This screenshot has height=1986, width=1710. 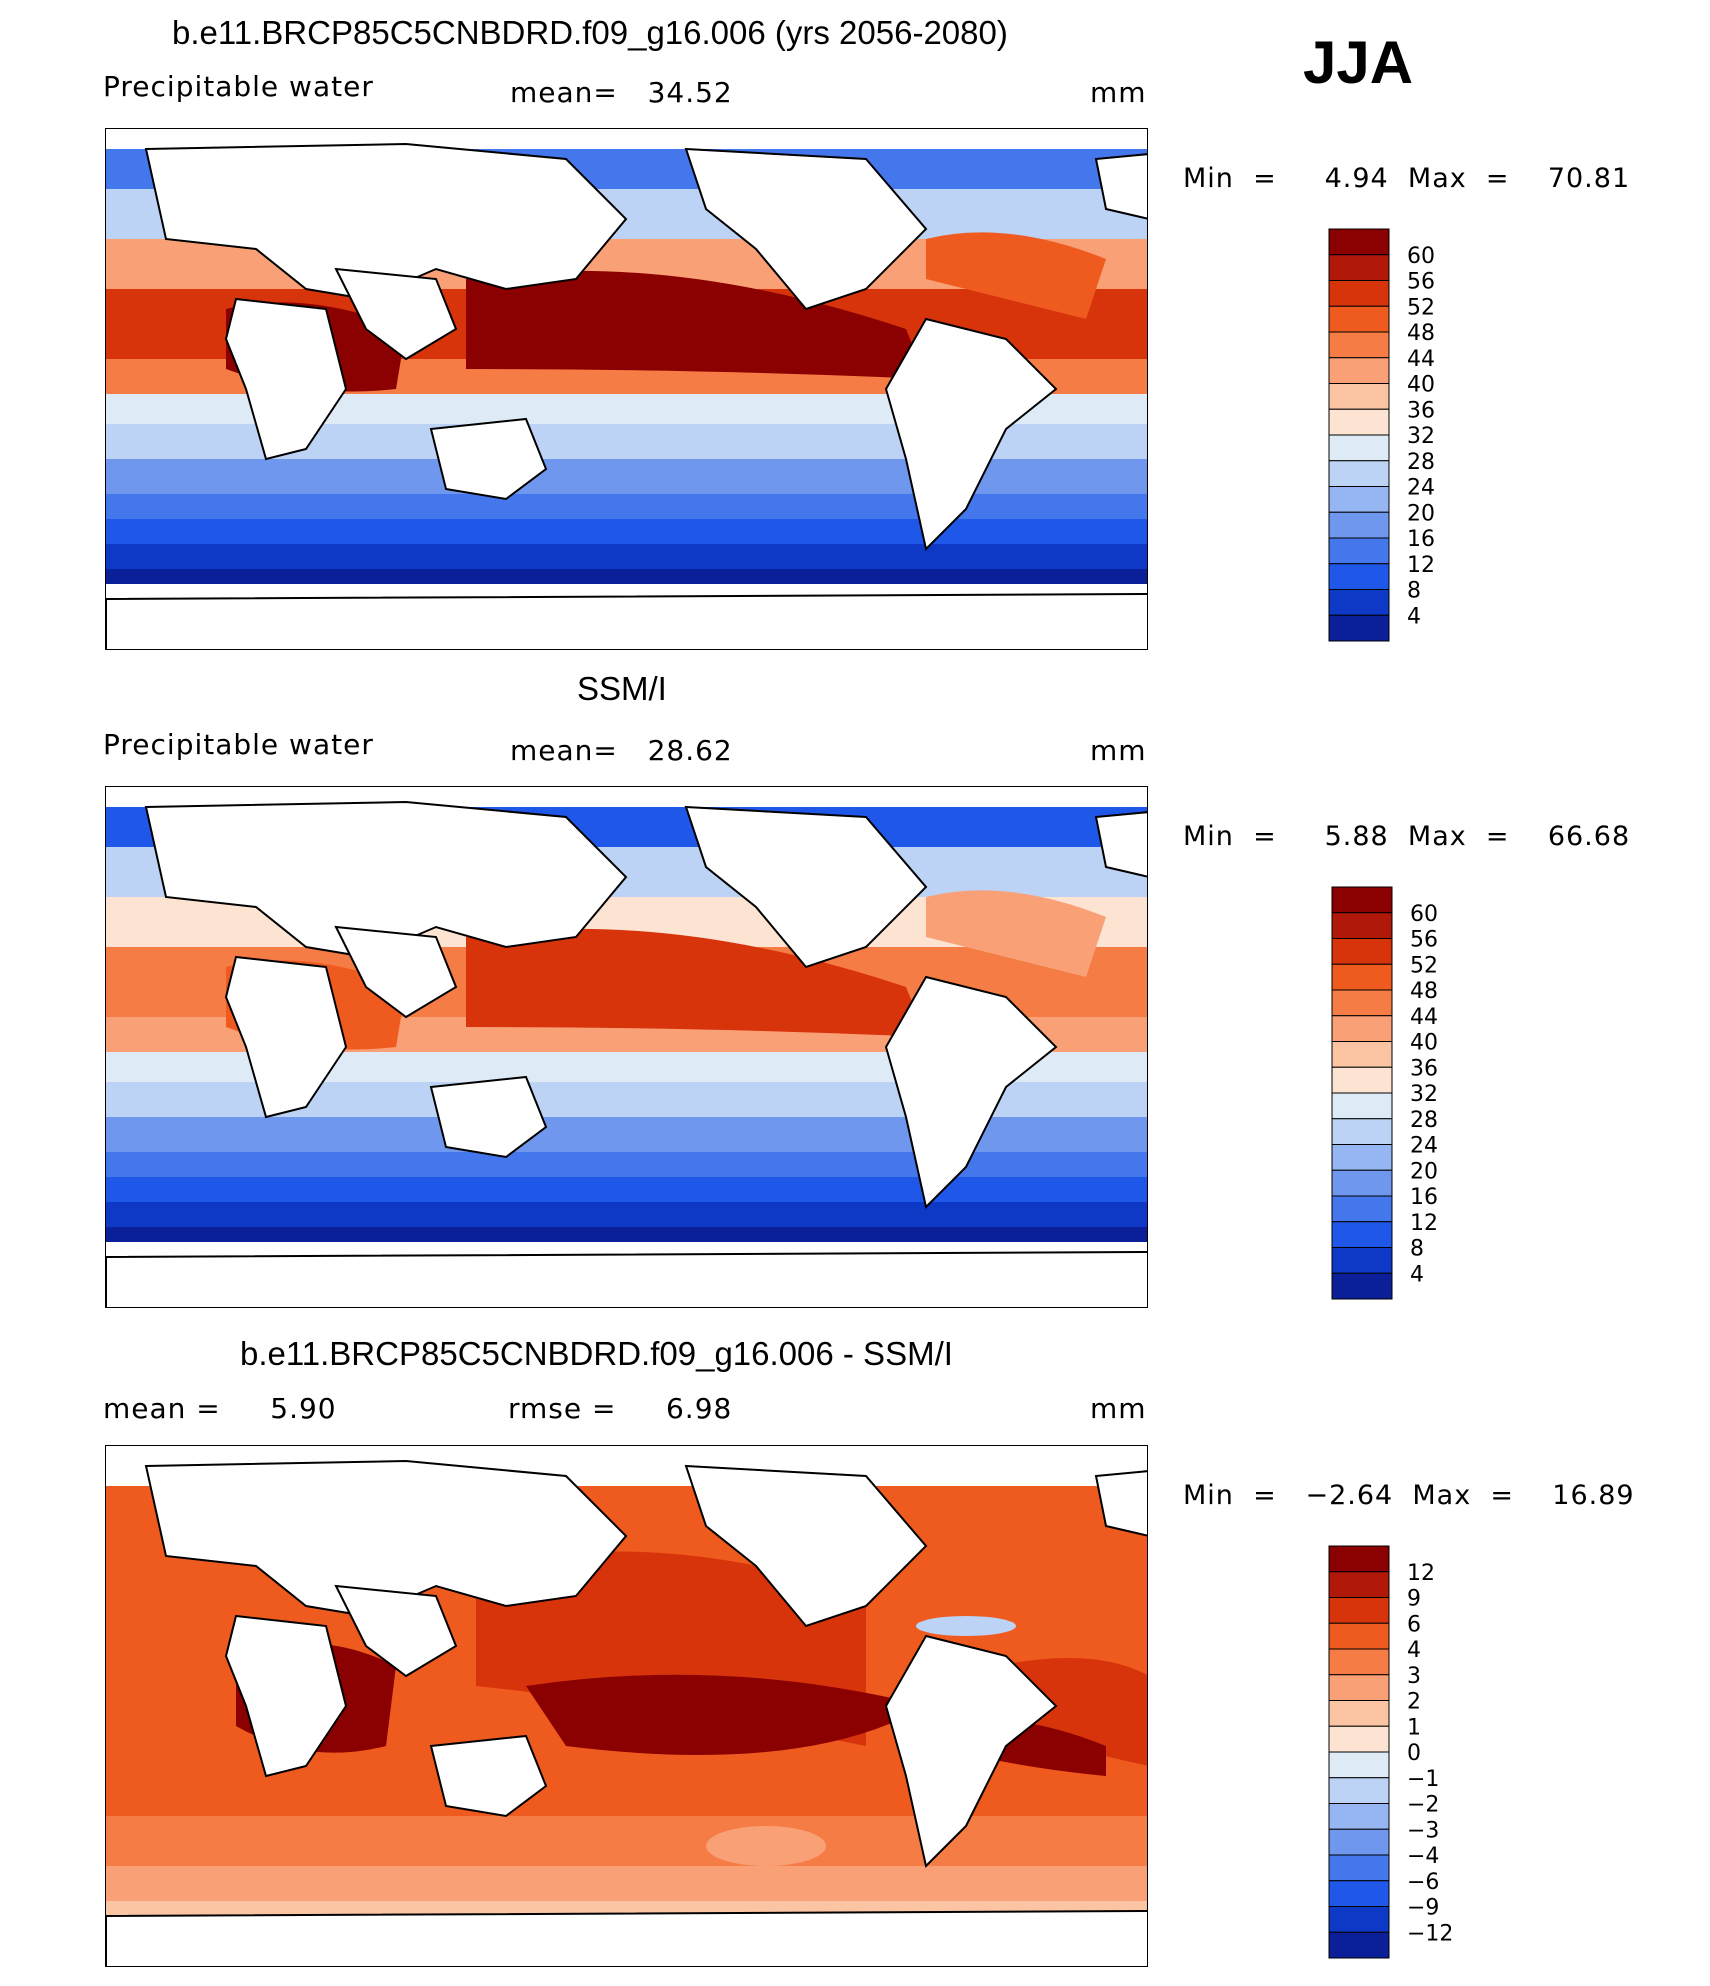 I want to click on colorbar-tick-label: −9, so click(x=1423, y=1908).